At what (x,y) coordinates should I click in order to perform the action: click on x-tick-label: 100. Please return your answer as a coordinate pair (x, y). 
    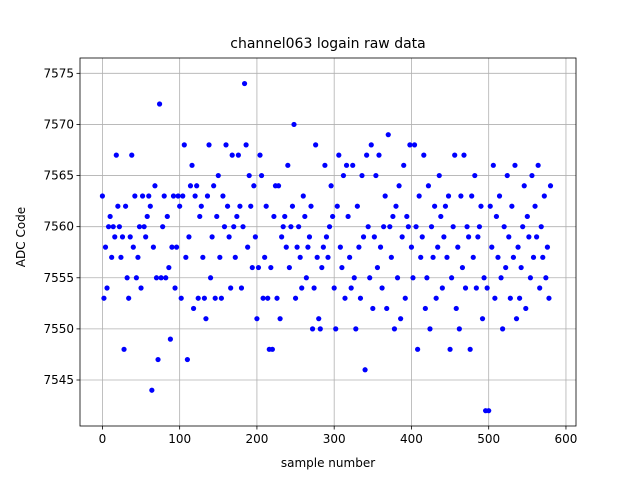
    Looking at the image, I should click on (179, 439).